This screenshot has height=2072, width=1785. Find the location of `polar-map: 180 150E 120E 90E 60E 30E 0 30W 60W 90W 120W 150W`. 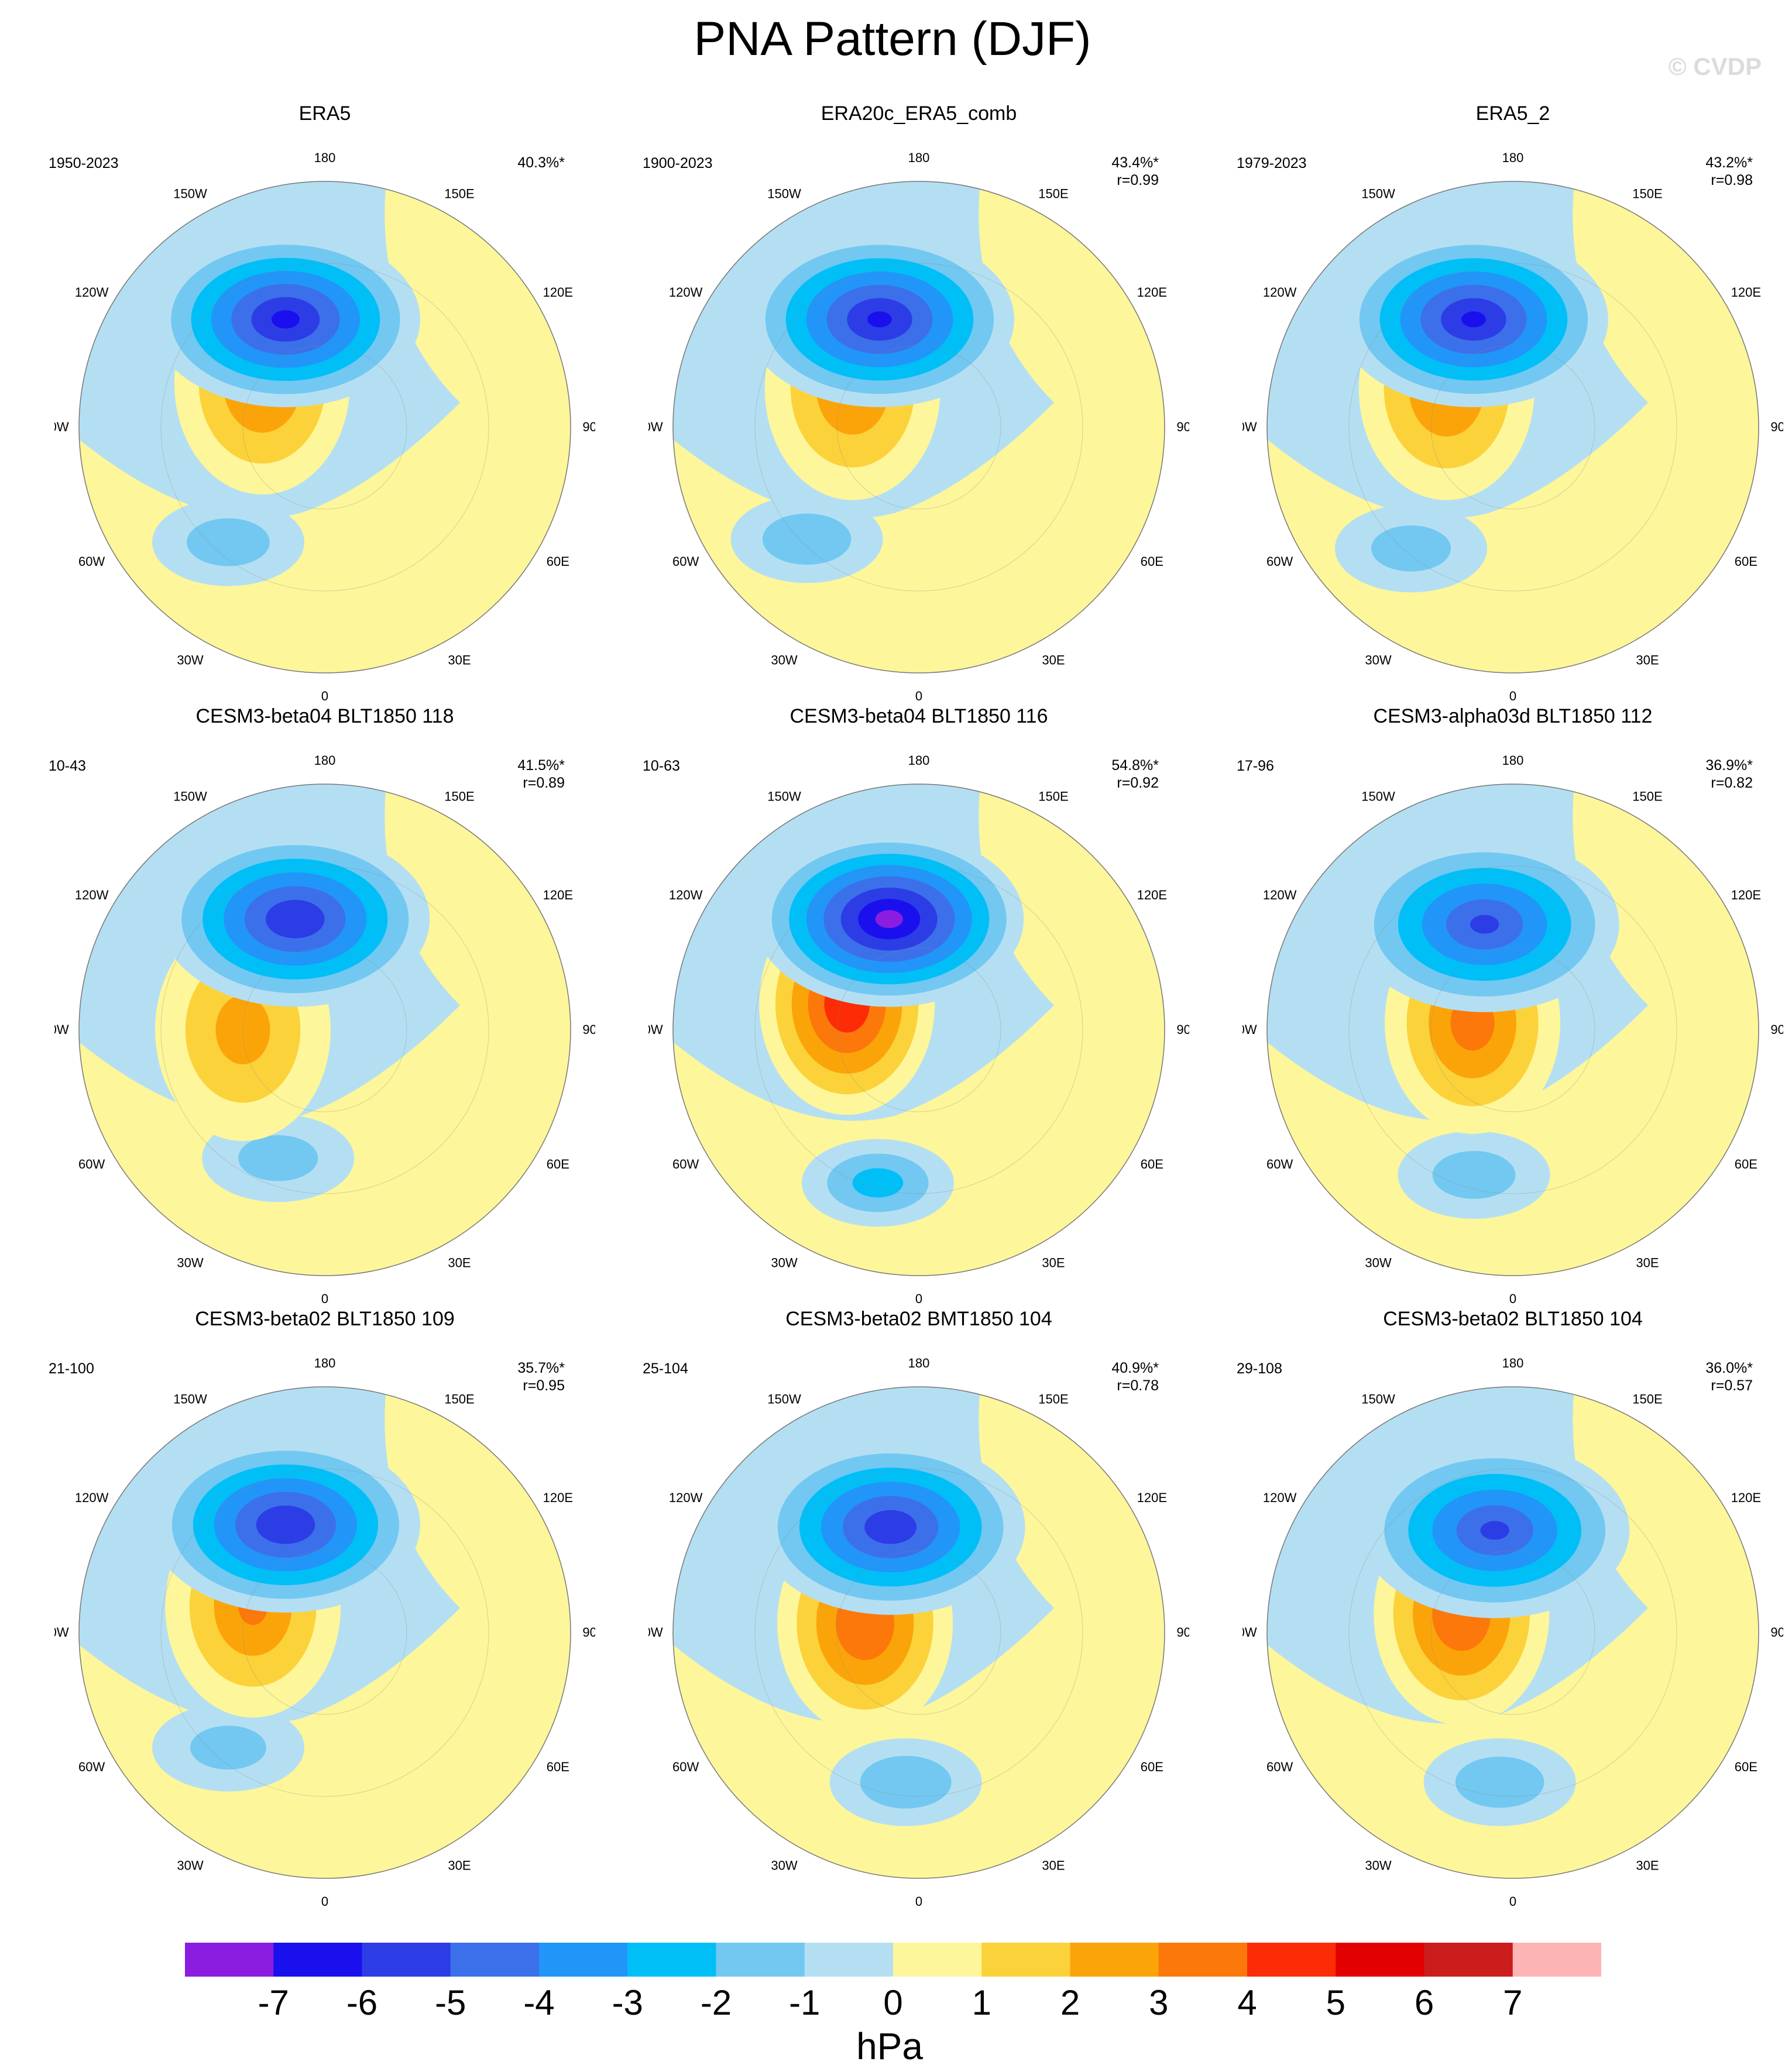

polar-map: 180 150E 120E 90E 60E 30E 0 30W 60W 90W 120W 150W is located at coordinates (324, 1029).